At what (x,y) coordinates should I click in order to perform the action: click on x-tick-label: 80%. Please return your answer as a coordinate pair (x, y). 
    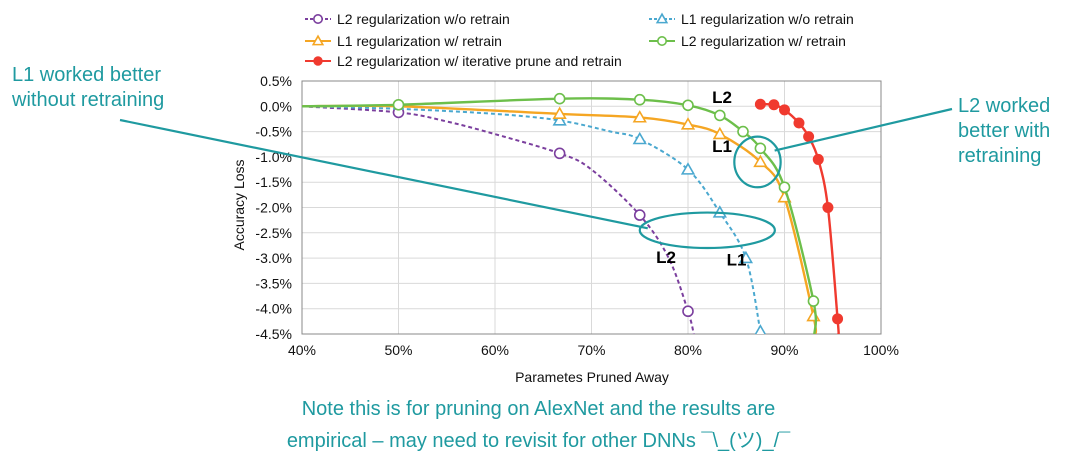
    Looking at the image, I should click on (688, 350).